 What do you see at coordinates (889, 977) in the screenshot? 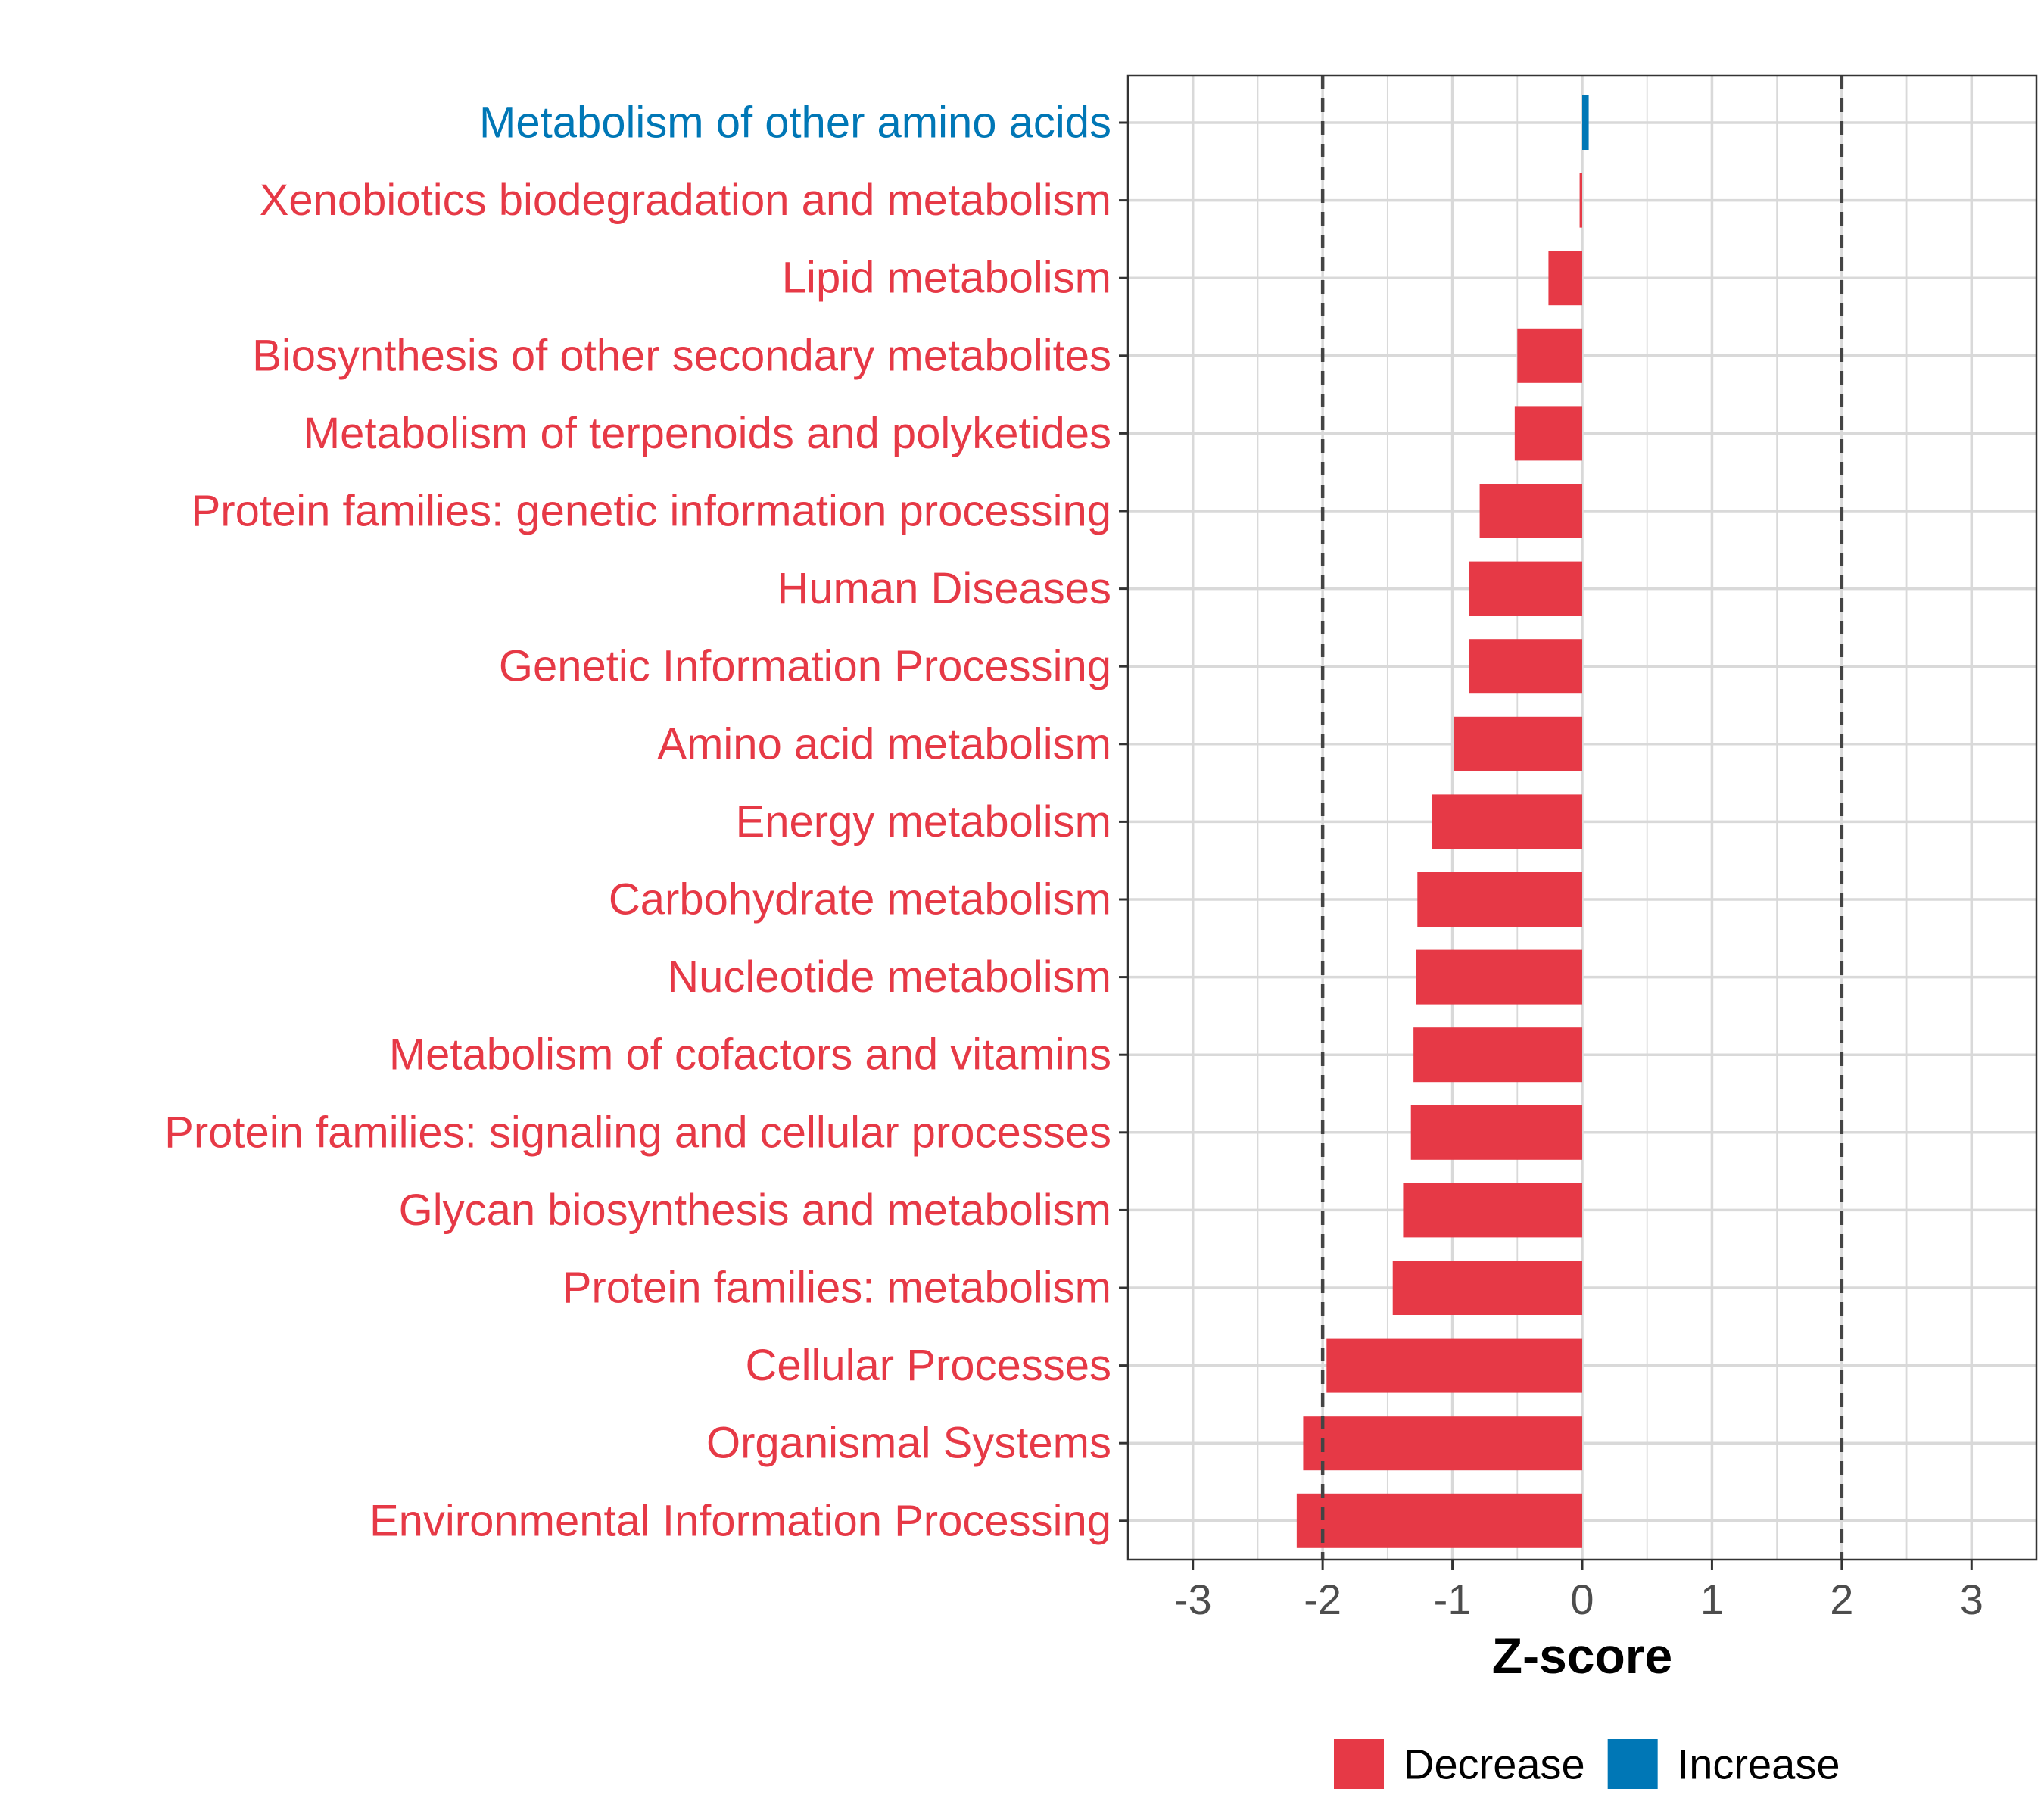
I see `category-label: Nucleotide metabolism` at bounding box center [889, 977].